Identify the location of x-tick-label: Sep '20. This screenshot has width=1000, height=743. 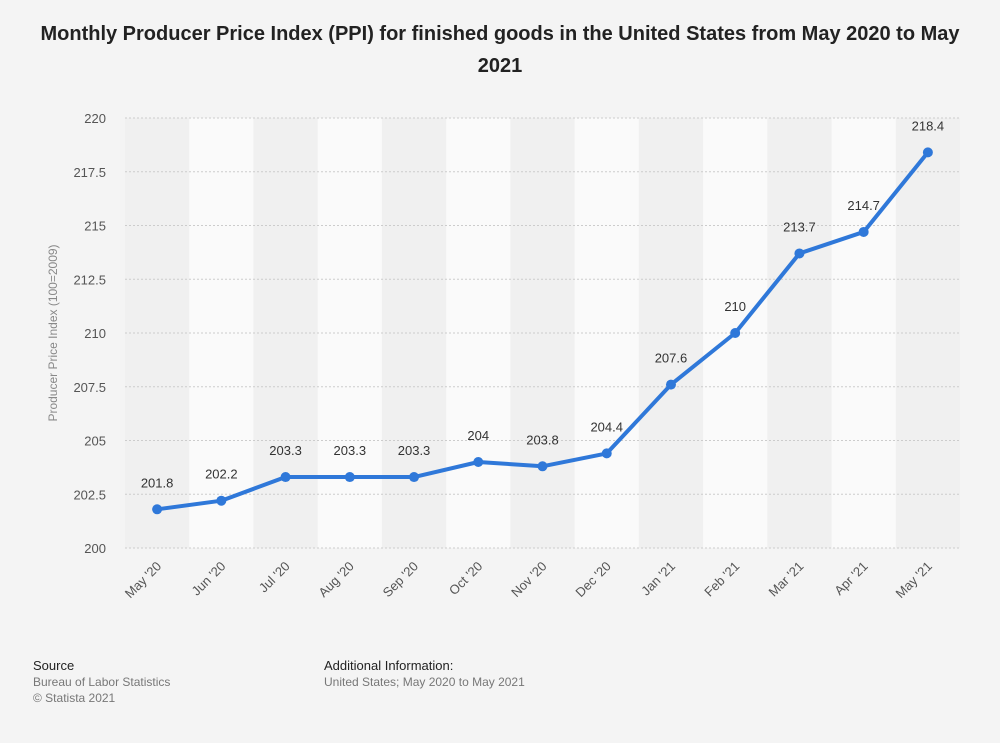
(400, 579).